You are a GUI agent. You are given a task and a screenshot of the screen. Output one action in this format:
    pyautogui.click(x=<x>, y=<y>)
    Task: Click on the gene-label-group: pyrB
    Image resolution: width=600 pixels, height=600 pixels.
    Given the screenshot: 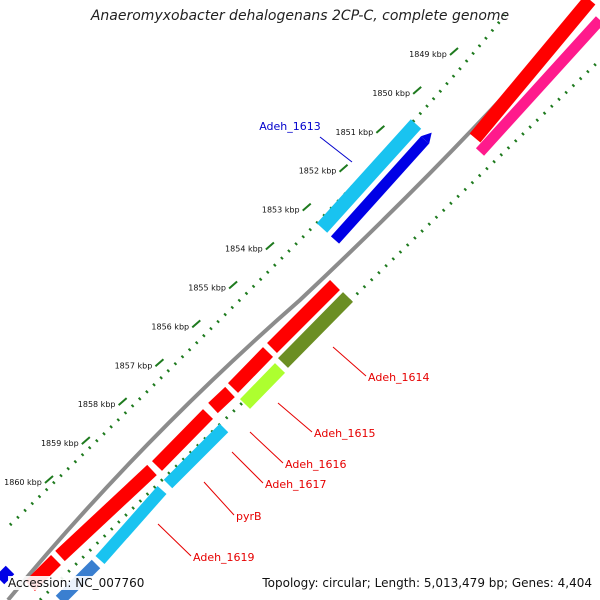 What is the action you would take?
    pyautogui.click(x=232, y=502)
    